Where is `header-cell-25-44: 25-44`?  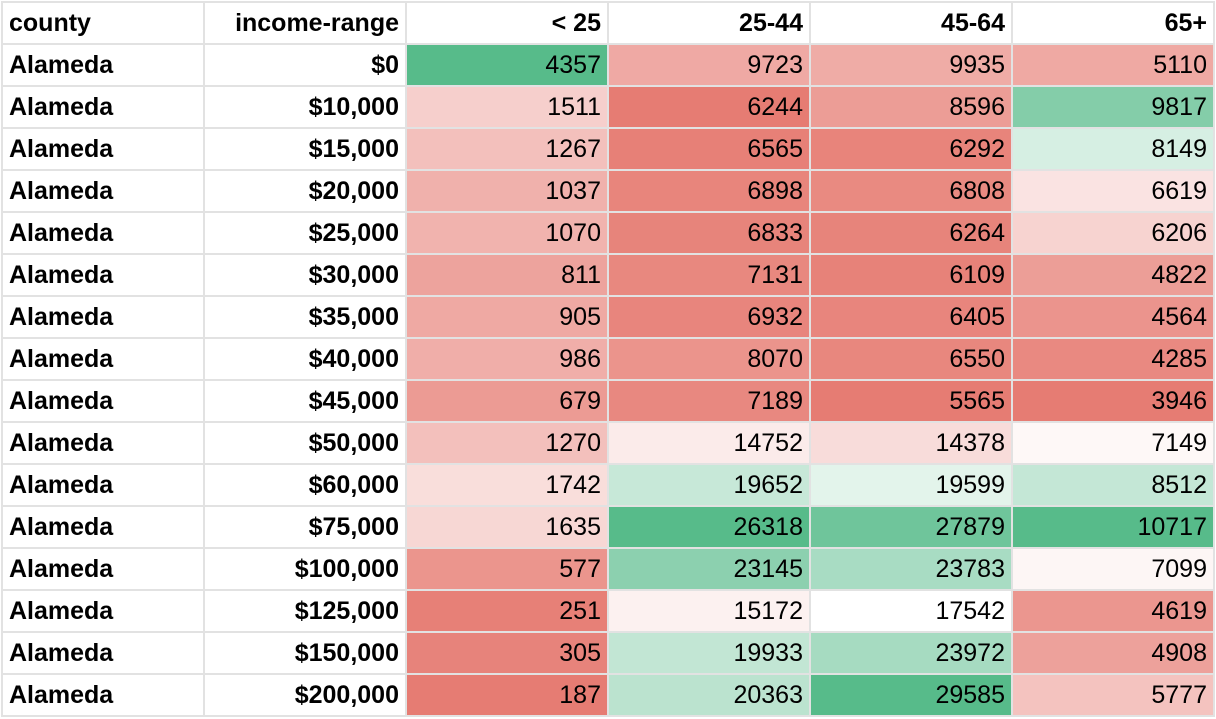 header-cell-25-44: 25-44 is located at coordinates (709, 23).